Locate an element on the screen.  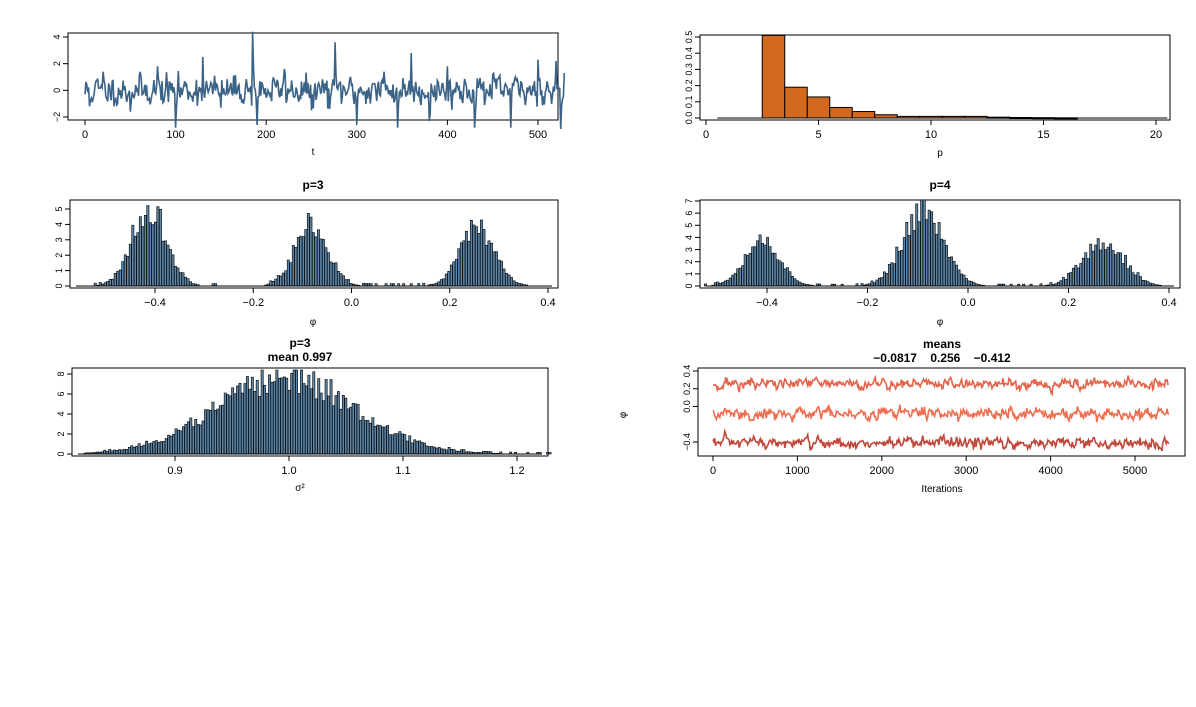
sigma-histogram-ytick-label: 4 is located at coordinates (61, 413).